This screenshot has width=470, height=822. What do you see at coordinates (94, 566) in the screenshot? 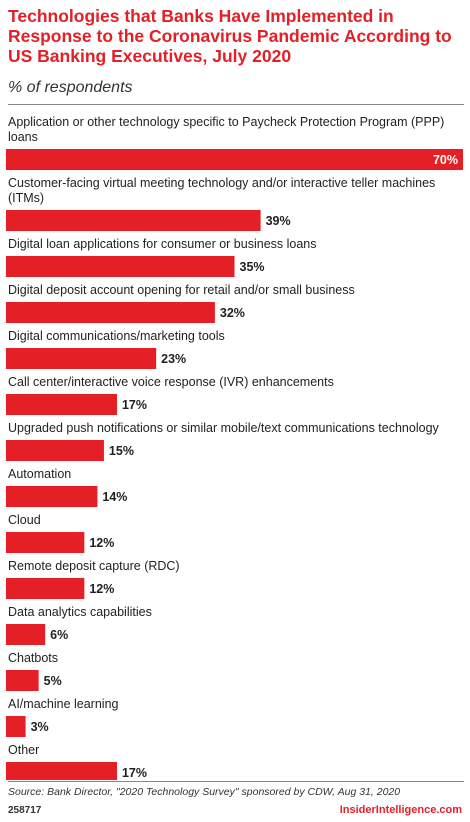
I see `category-label: Remote deposit capture (RDC)` at bounding box center [94, 566].